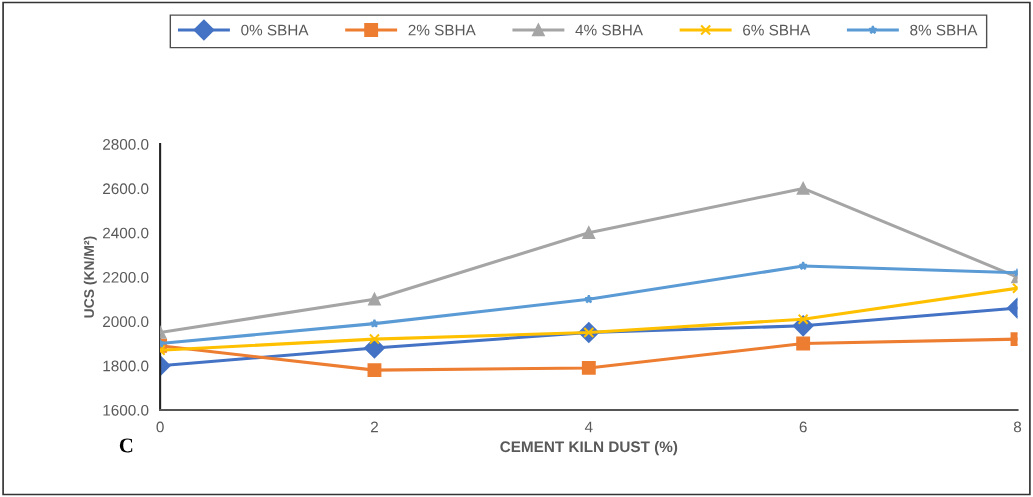 Image resolution: width=1033 pixels, height=497 pixels. I want to click on x-tick-label: 0, so click(160, 427).